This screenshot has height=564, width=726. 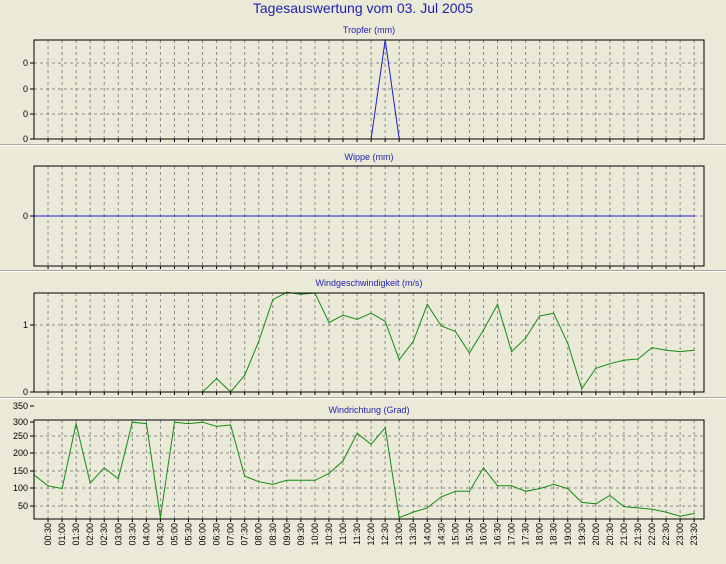 What do you see at coordinates (62, 534) in the screenshot?
I see `x-tick-label: 01:00` at bounding box center [62, 534].